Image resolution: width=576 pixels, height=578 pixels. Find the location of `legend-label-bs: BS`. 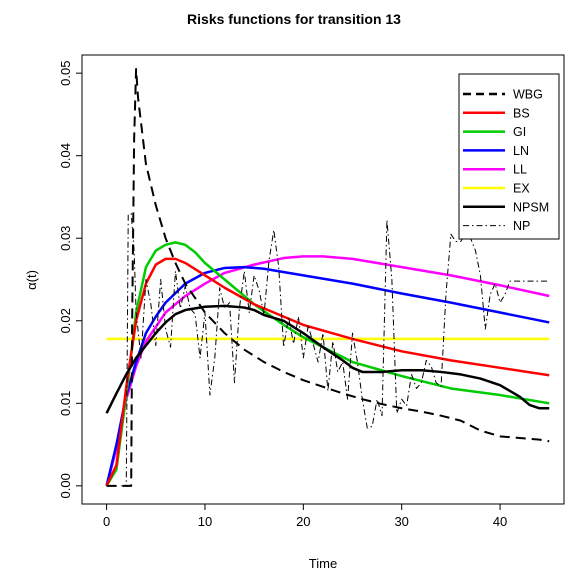

legend-label-bs: BS is located at coordinates (521, 113).